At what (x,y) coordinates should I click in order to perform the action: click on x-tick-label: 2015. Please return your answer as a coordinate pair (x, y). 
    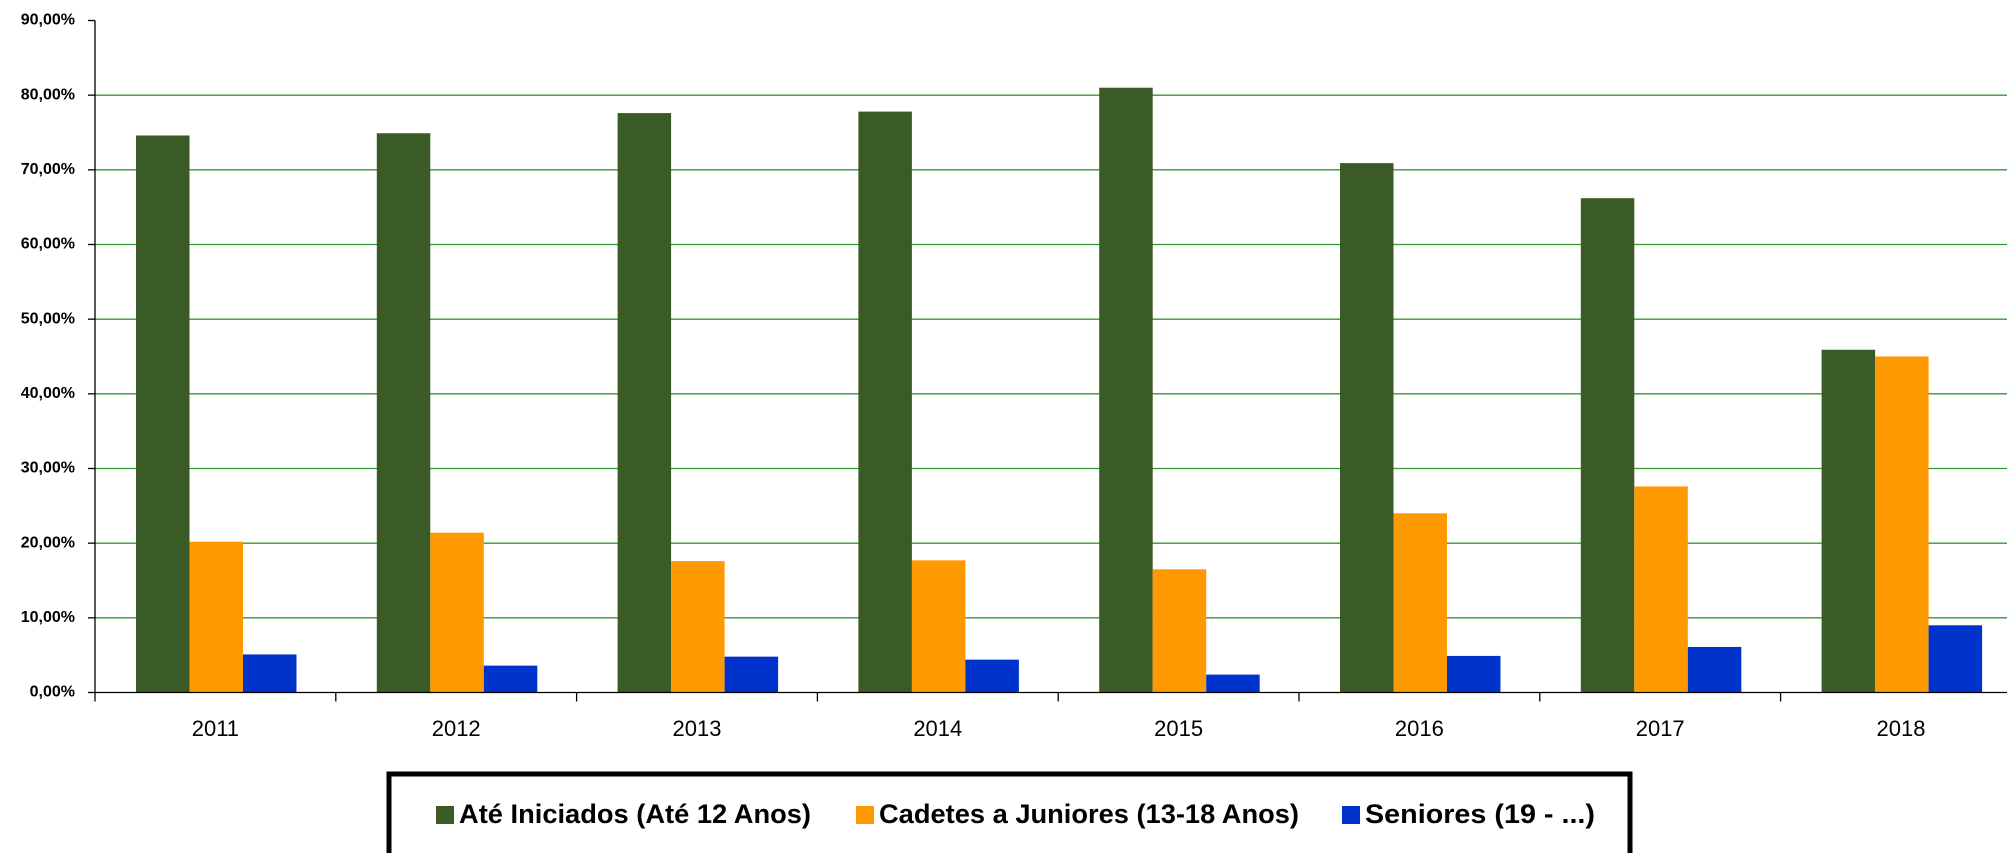
    Looking at the image, I should click on (1178, 728).